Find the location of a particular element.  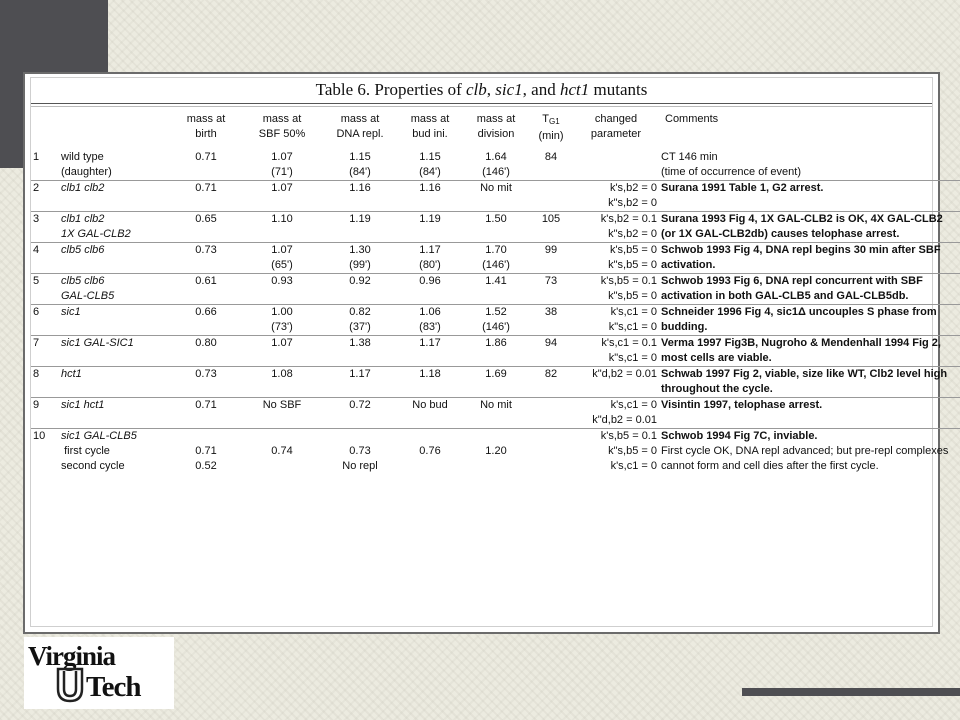

row-comment: Visintin 1997, telophase arrest. is located at coordinates (809, 413).